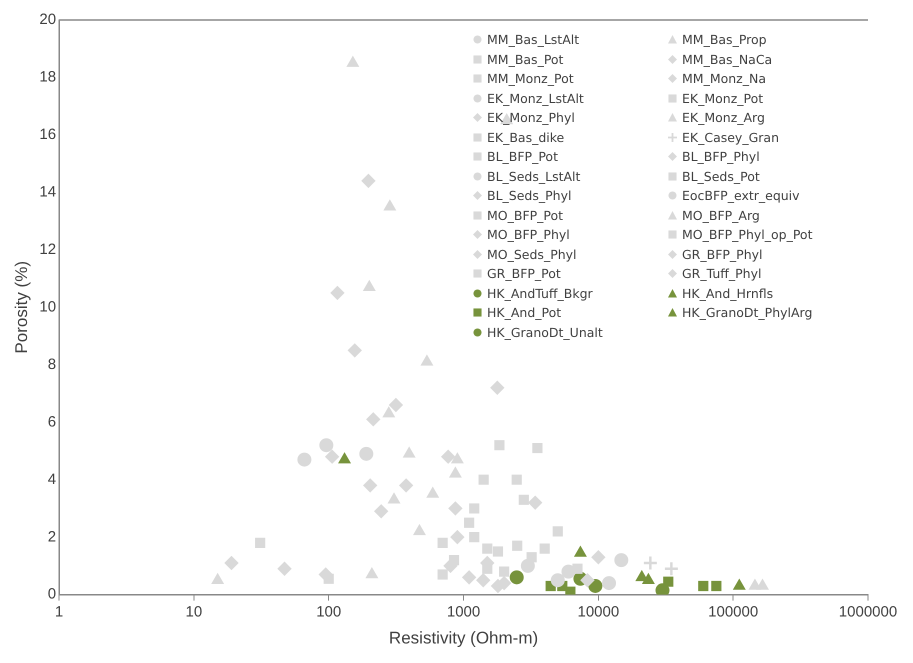  What do you see at coordinates (722, 254) in the screenshot?
I see `legend-label: GR_BFP_Phyl` at bounding box center [722, 254].